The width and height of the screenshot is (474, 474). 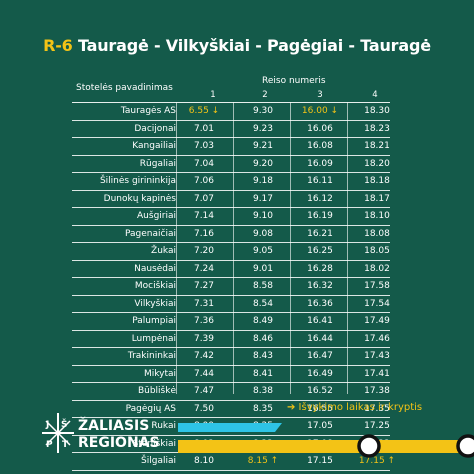 I want to click on svg-text: T, so click(x=65, y=445).